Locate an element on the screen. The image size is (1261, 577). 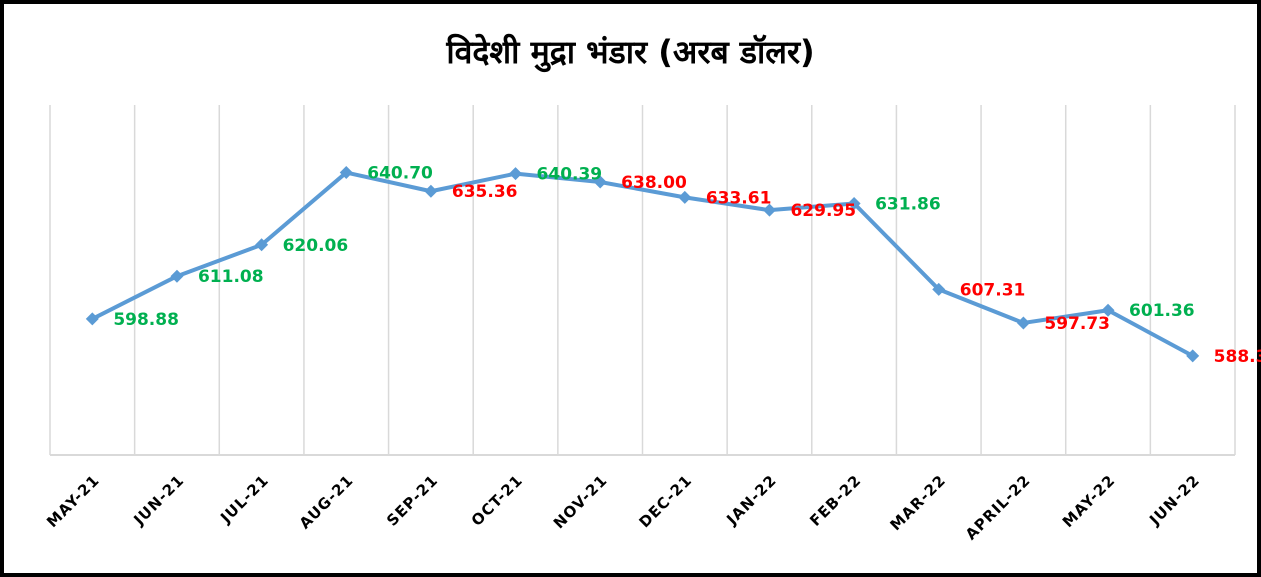
data-label: 607.31 is located at coordinates (993, 290).